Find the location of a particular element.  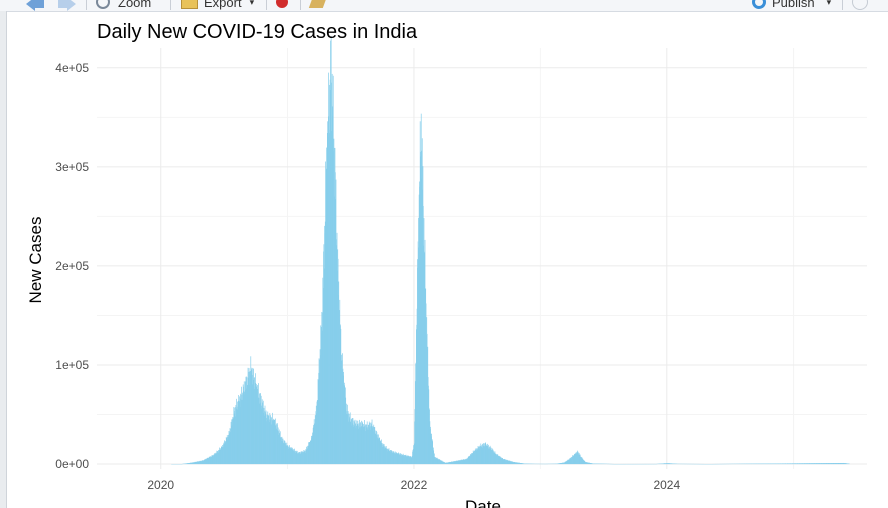

export-button: Export ▾ is located at coordinates (217, 5).